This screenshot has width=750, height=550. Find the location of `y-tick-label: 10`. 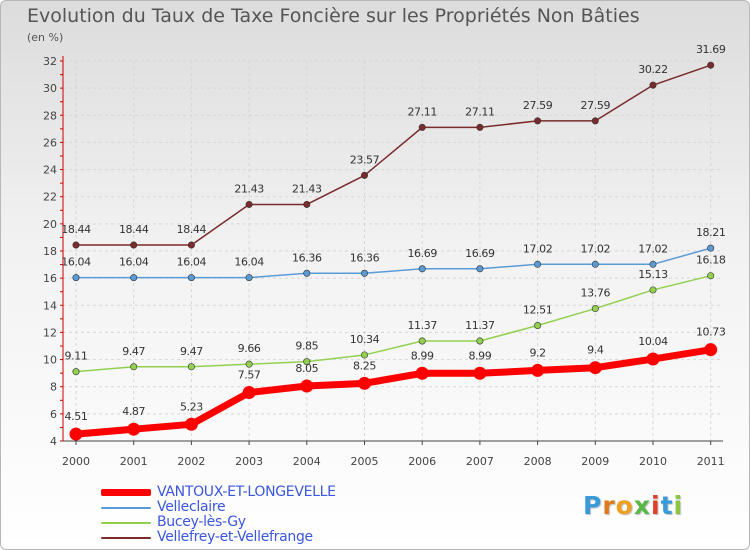

y-tick-label: 10 is located at coordinates (50, 360).